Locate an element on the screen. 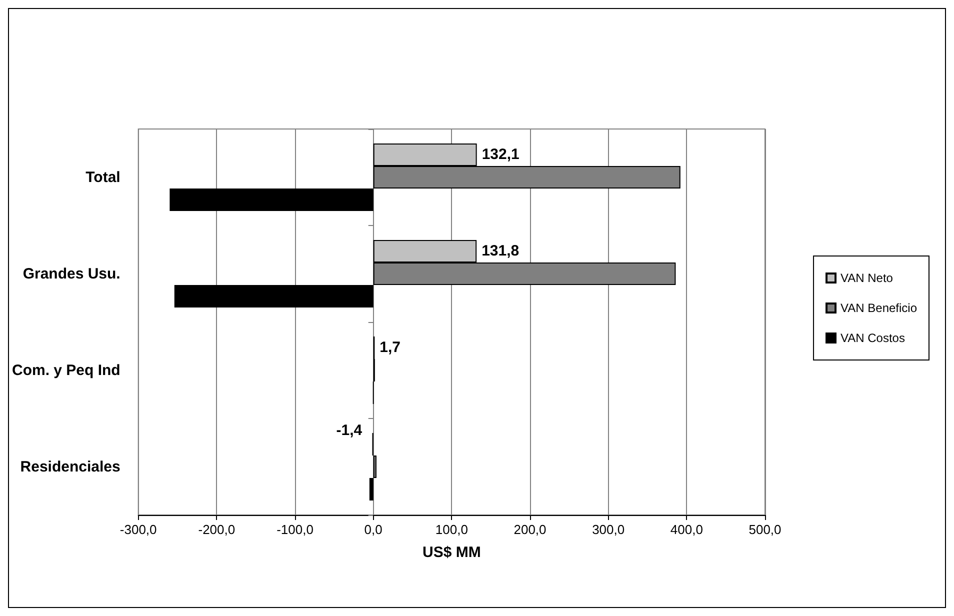 The height and width of the screenshot is (616, 954). data-label: 1,7 is located at coordinates (390, 347).